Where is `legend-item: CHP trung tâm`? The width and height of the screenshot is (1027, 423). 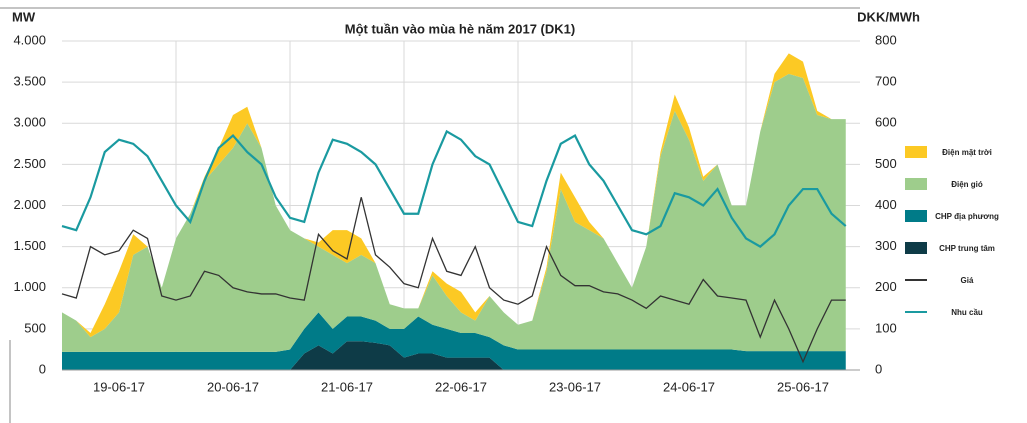
legend-item: CHP trung tâm is located at coordinates (965, 248).